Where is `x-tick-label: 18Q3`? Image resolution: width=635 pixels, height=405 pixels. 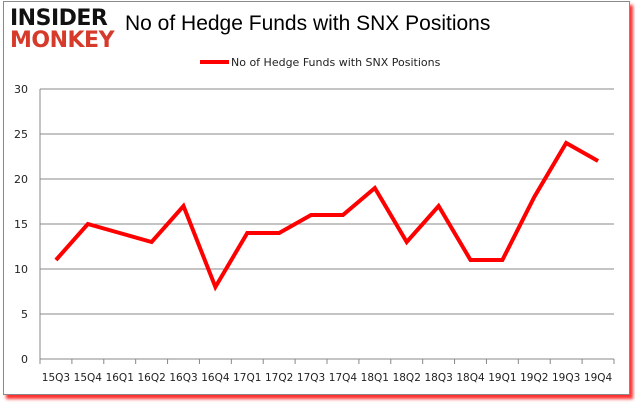 x-tick-label: 18Q3 is located at coordinates (438, 378).